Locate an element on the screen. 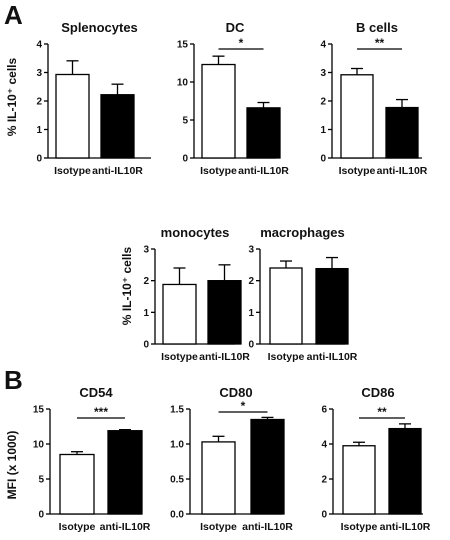 This screenshot has width=450, height=540. y-axis-label-row-3: MFI (x 1000) is located at coordinates (12, 465).